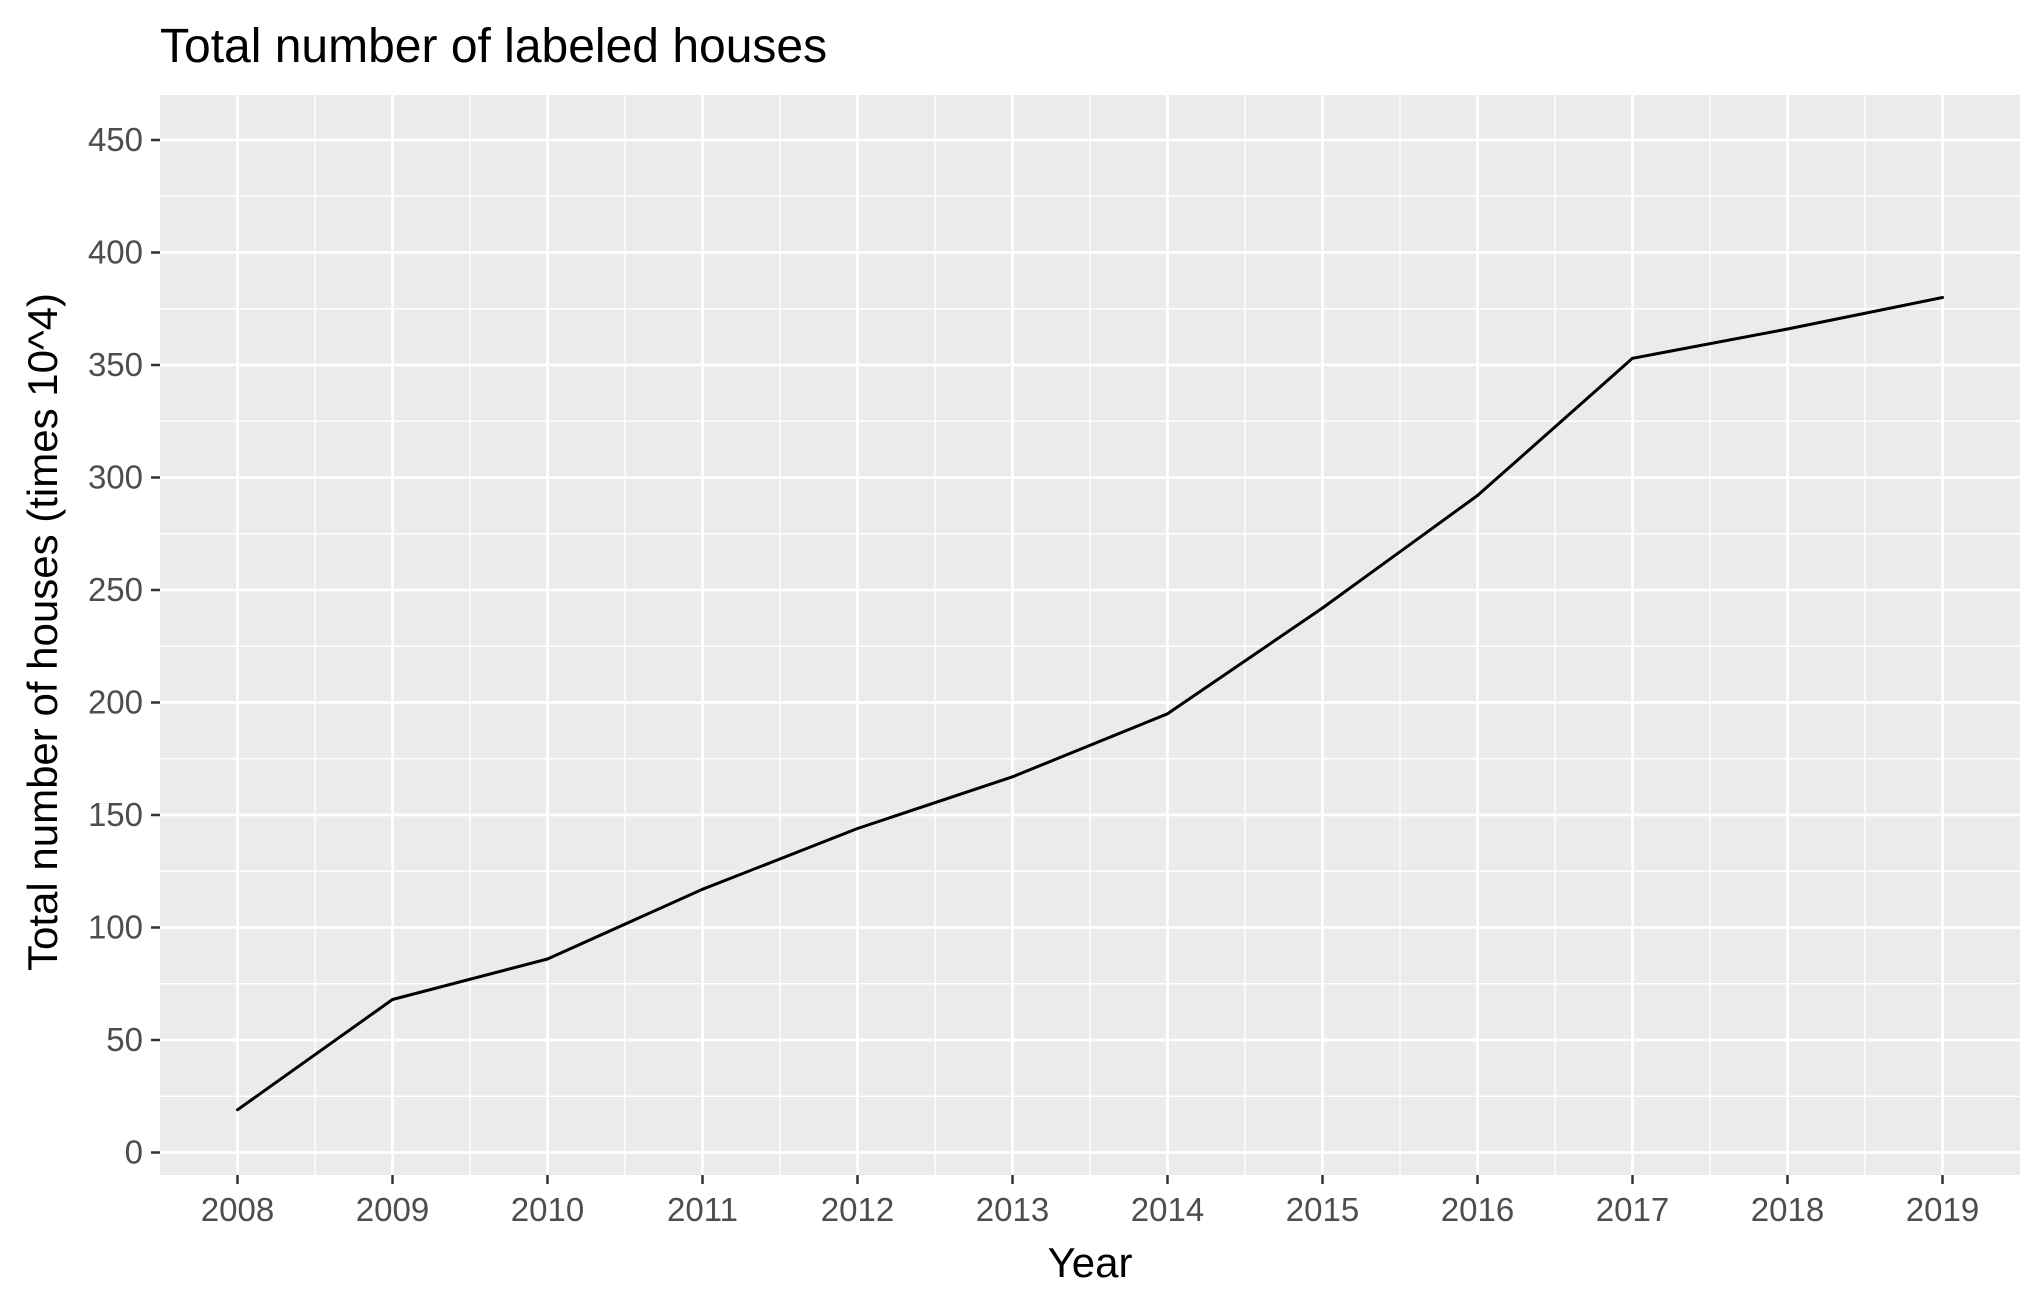 This screenshot has height=1306, width=2043. I want to click on x-tick-label: 2017, so click(1632, 1209).